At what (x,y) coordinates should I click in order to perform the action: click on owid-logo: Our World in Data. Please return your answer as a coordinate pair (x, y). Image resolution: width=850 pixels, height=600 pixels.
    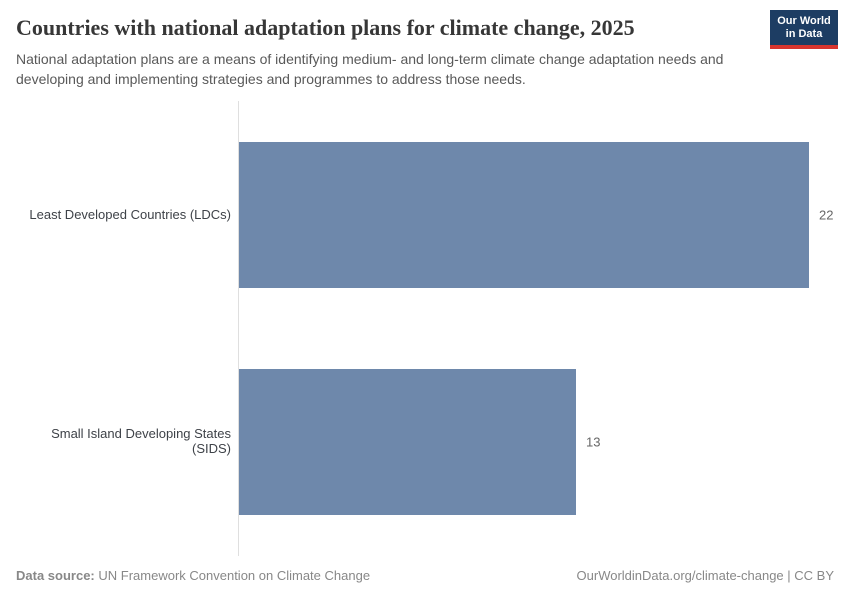
    Looking at the image, I should click on (804, 30).